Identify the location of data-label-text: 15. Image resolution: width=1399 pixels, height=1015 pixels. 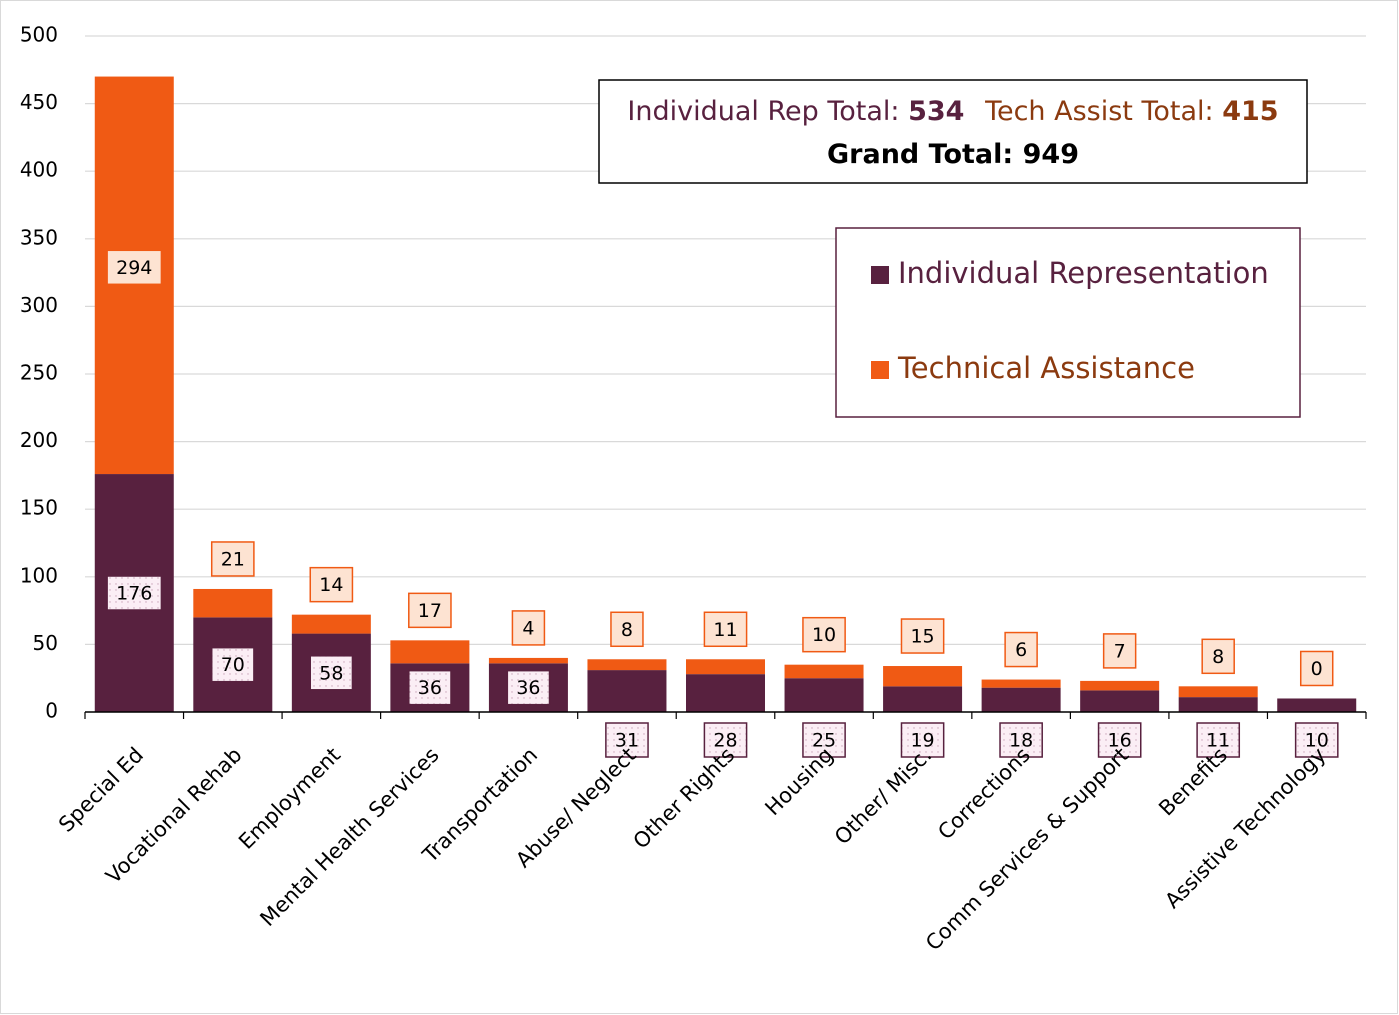
(922, 637).